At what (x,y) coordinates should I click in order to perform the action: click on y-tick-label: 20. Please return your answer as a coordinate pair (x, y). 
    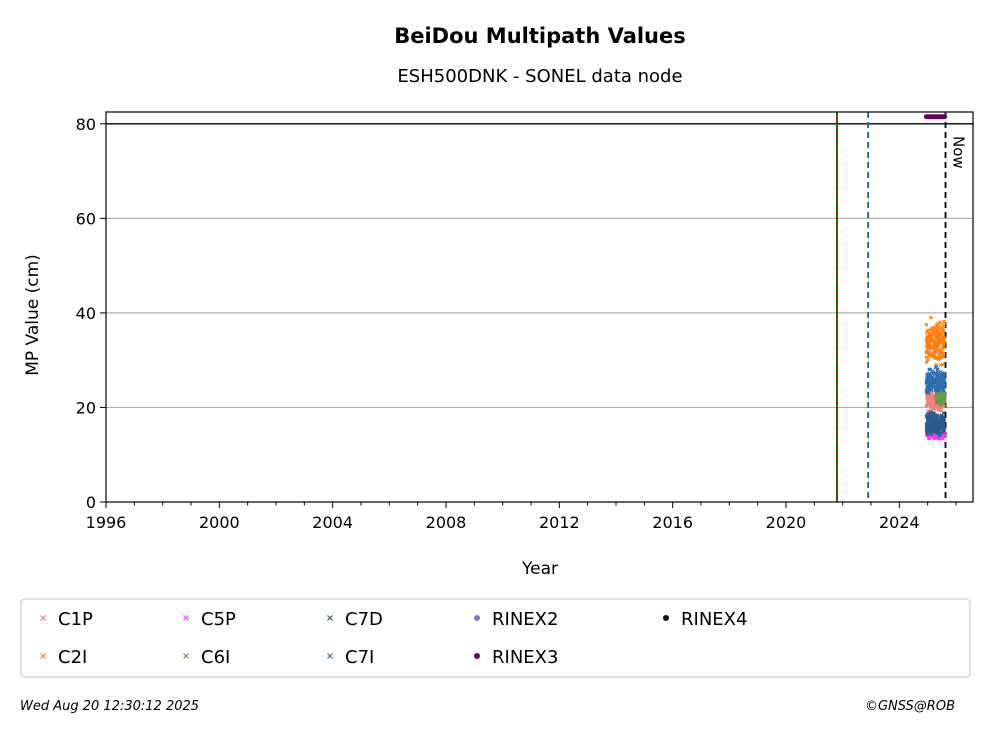
    Looking at the image, I should click on (86, 407).